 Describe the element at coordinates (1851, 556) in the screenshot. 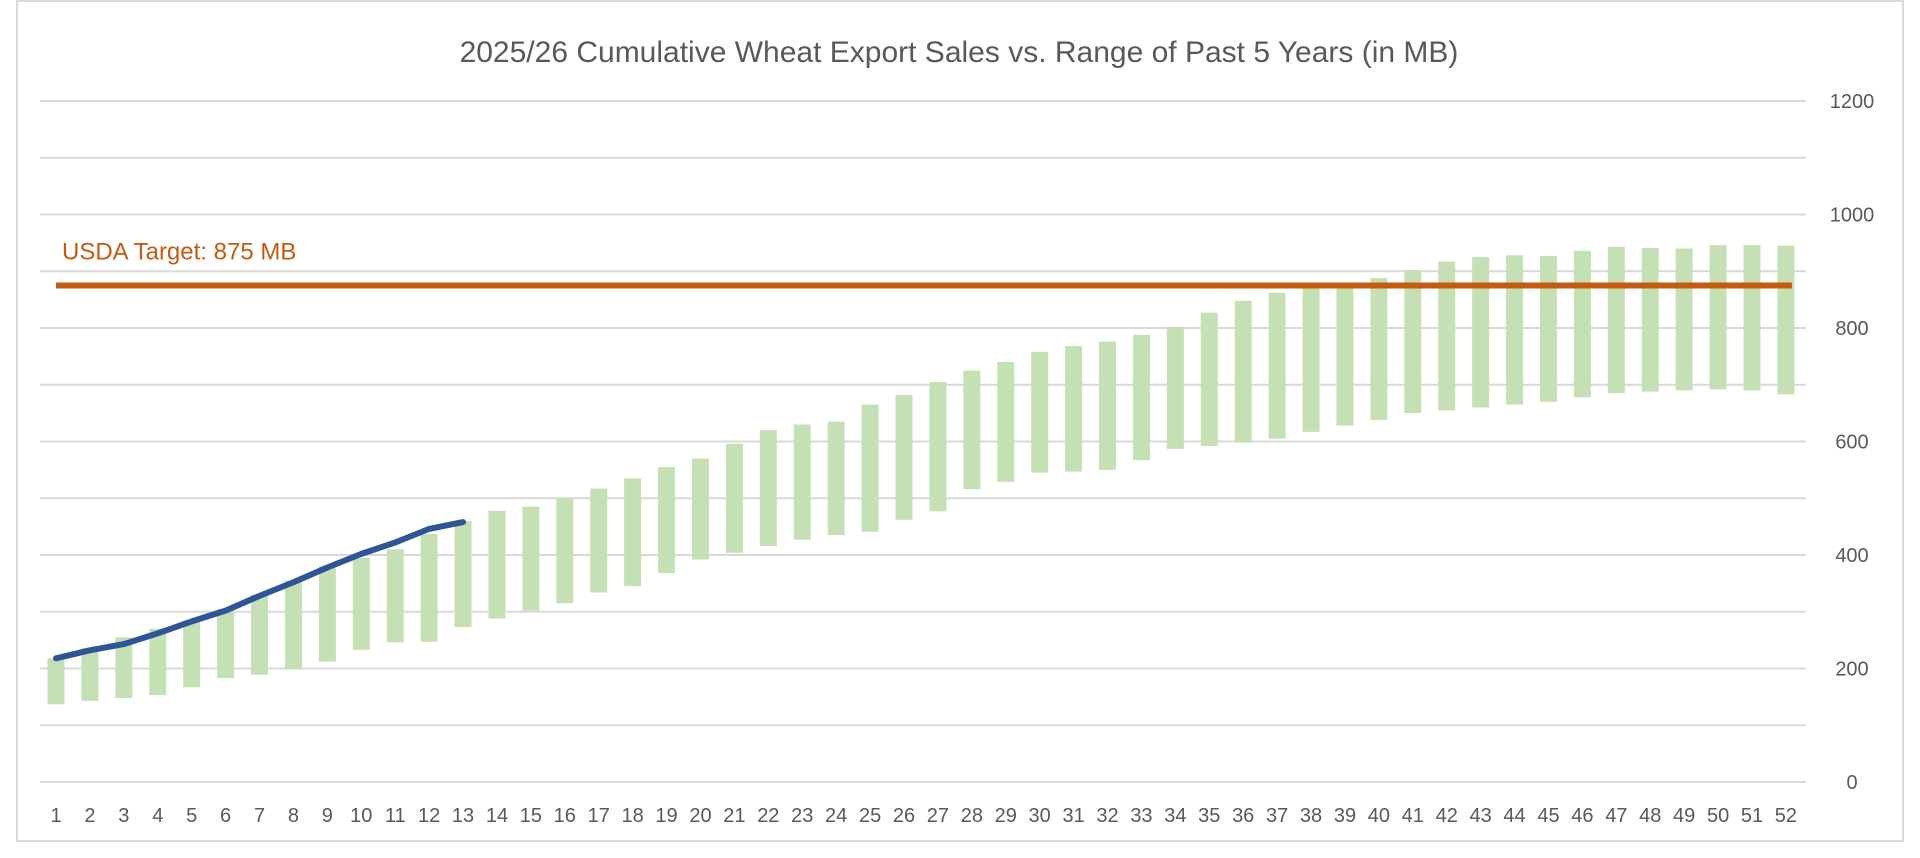

I see `y-tick-label: 400` at that location.